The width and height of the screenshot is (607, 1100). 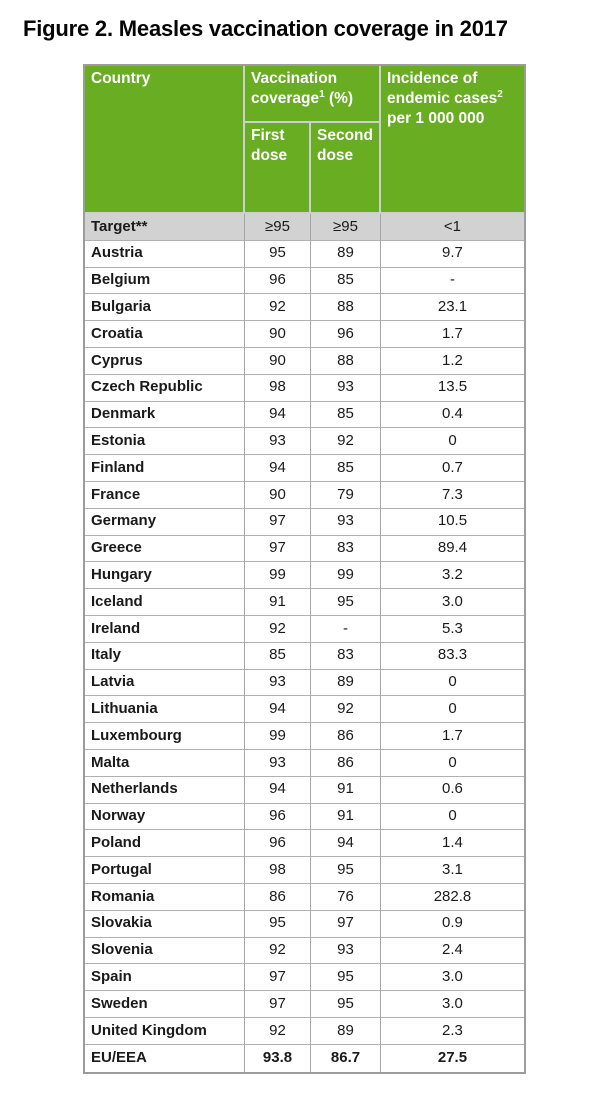 I want to click on incidence-cell: 13.5, so click(x=452, y=388).